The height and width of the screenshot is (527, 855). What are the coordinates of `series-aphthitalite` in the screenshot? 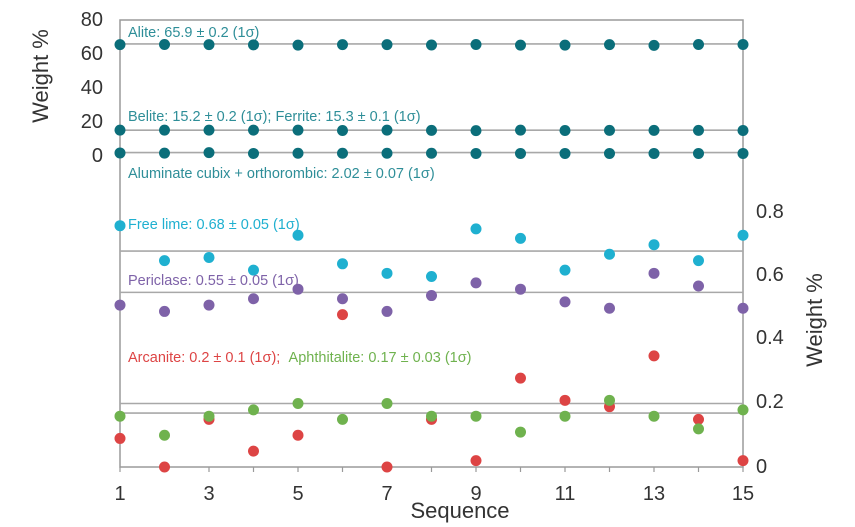 It's located at (431, 417).